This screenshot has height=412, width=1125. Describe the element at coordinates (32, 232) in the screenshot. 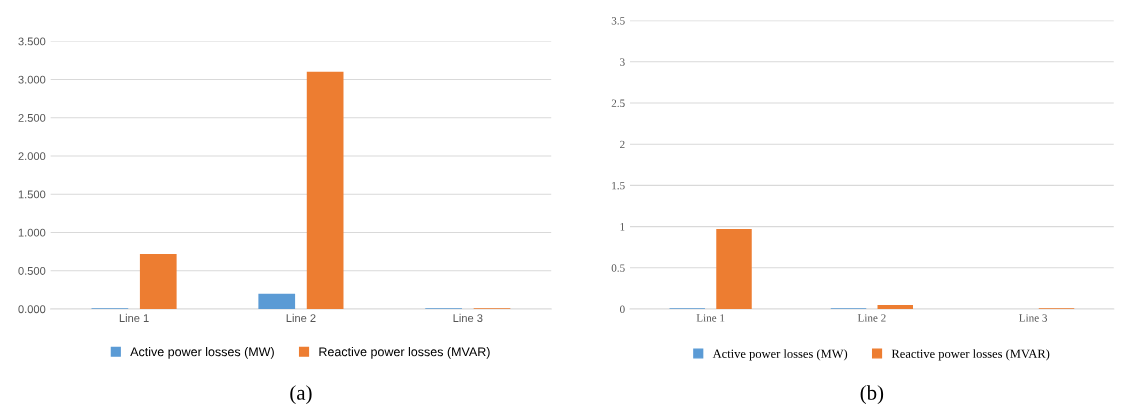

I see `y-tick-label: 1.000` at that location.